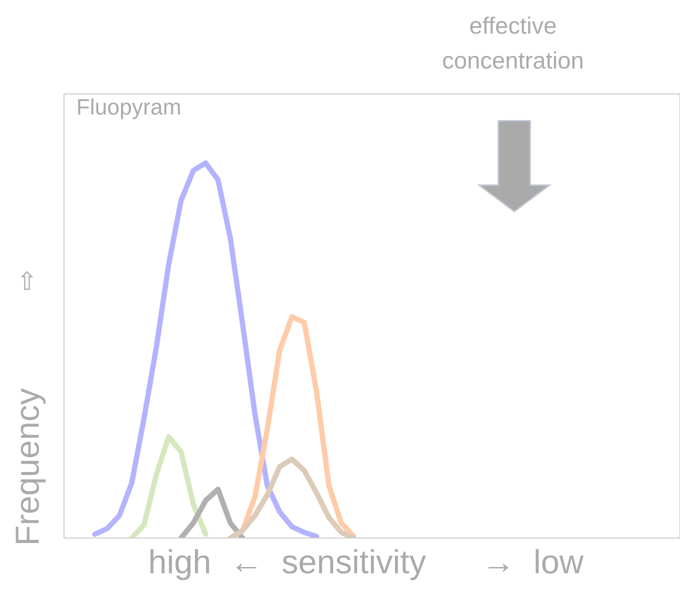  Describe the element at coordinates (129, 109) in the screenshot. I see `chart-title: Fluopyram` at that location.